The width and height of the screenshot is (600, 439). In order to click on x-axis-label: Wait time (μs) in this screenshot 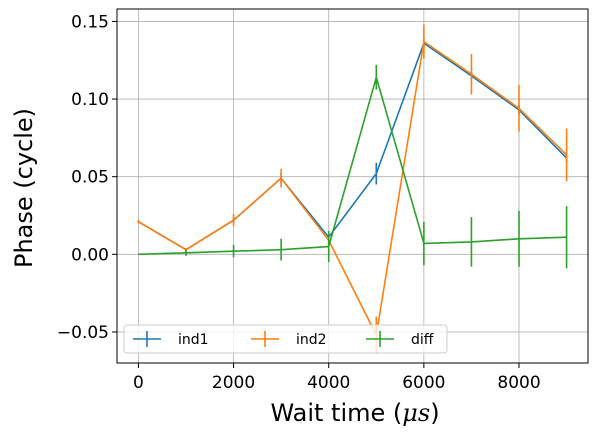, I will do `click(354, 413)`.